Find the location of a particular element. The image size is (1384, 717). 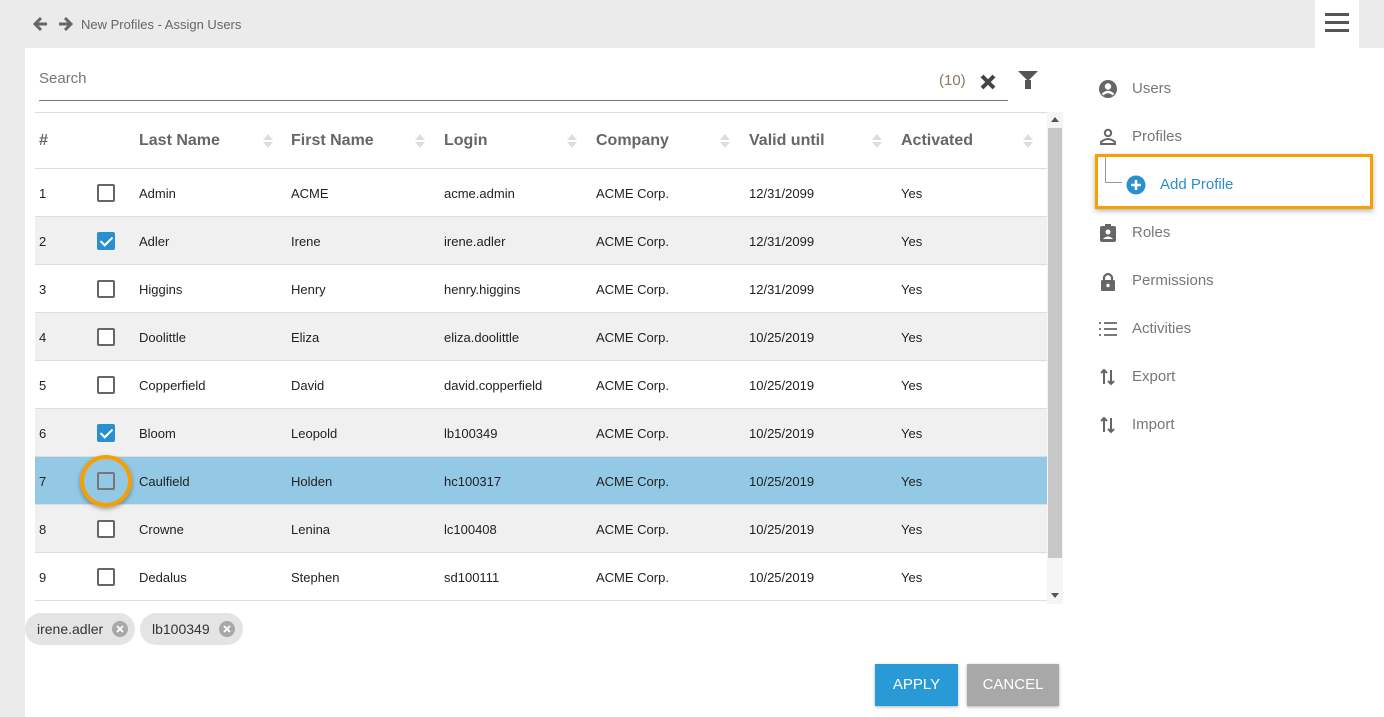

cell-last: Caulfield is located at coordinates (164, 481).